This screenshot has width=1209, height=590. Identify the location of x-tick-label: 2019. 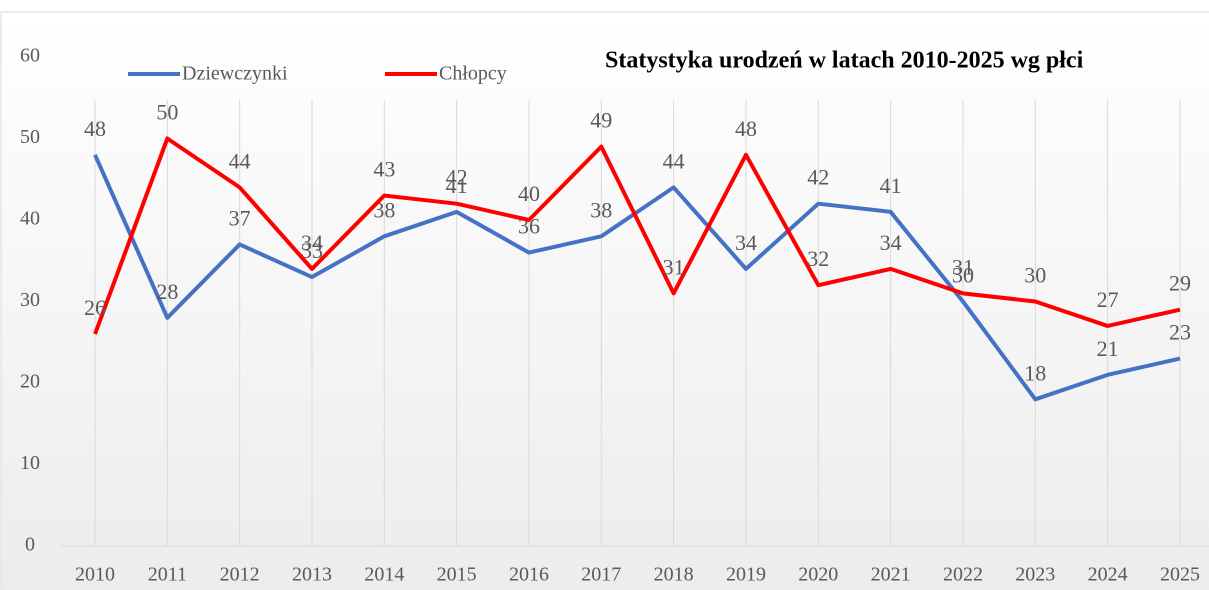
(746, 575).